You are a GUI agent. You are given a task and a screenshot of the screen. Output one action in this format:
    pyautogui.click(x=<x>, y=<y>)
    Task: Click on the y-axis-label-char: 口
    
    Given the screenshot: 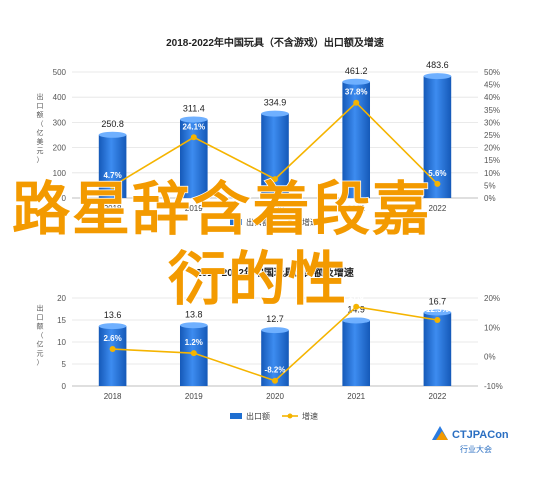 What is the action you would take?
    pyautogui.click(x=40, y=106)
    